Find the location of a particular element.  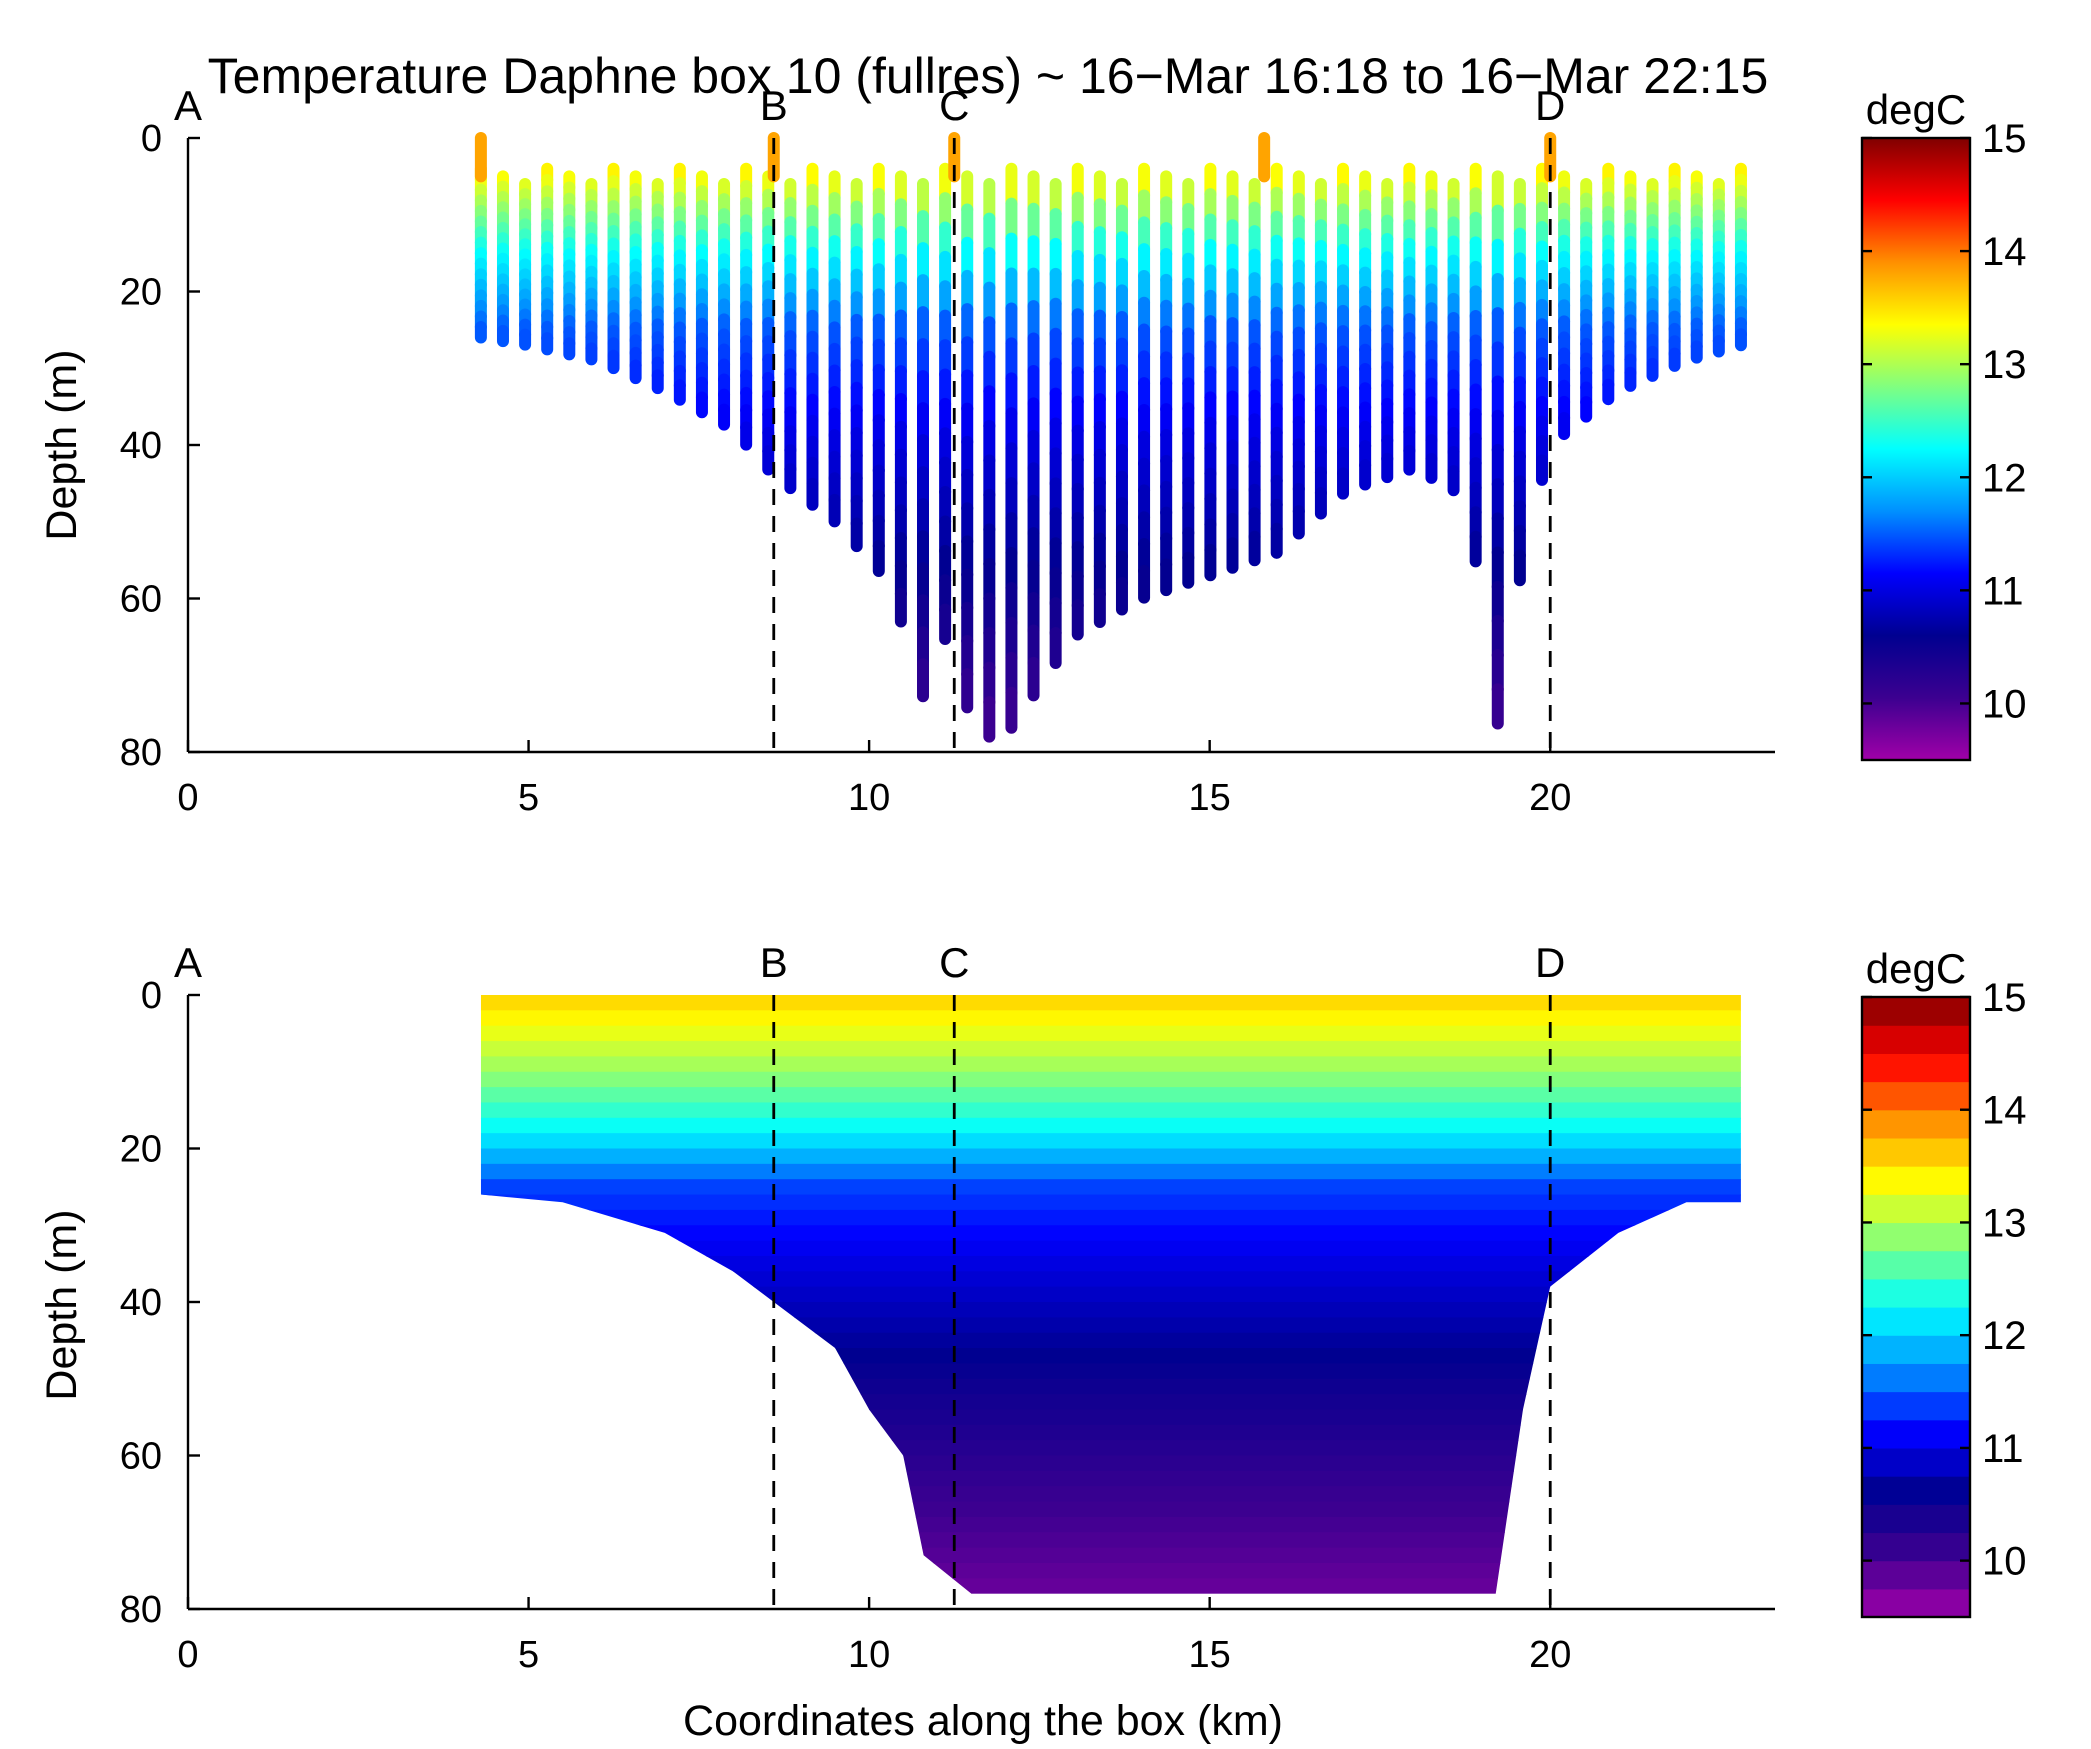

bottom-y-tick-label: 40 is located at coordinates (141, 1303).